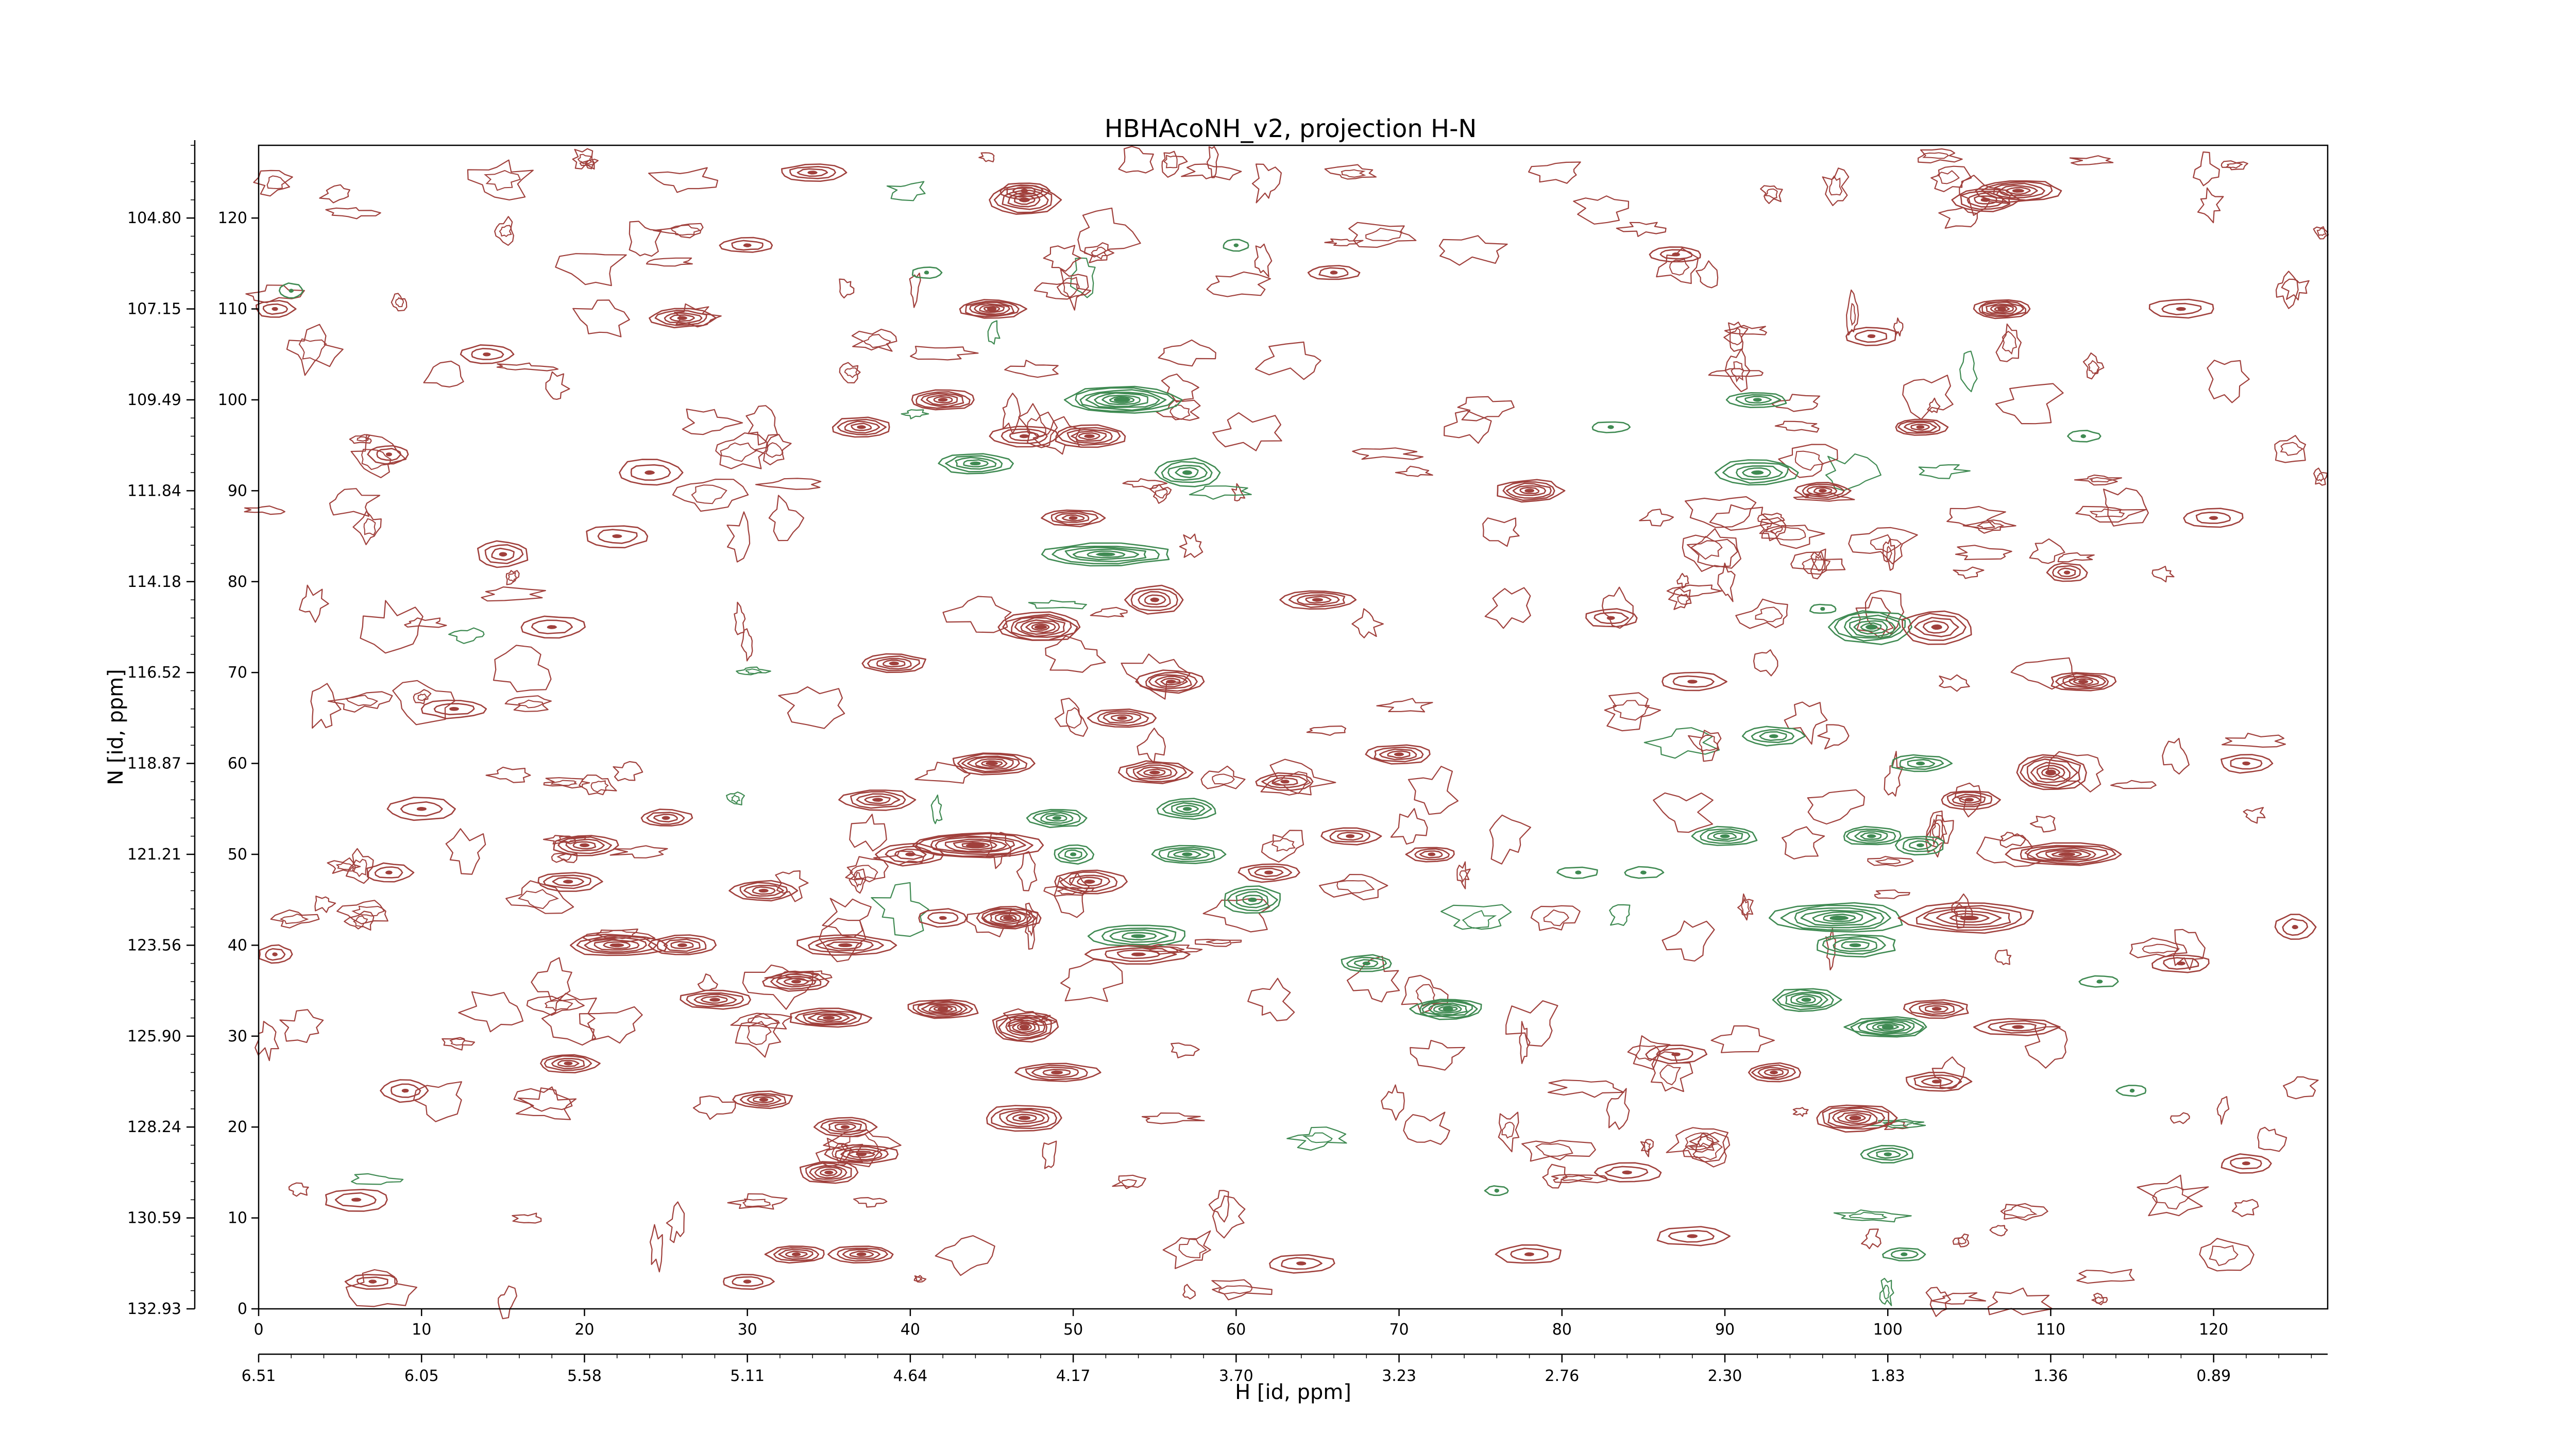  What do you see at coordinates (237, 1218) in the screenshot?
I see `y-index-tick-label: 10` at bounding box center [237, 1218].